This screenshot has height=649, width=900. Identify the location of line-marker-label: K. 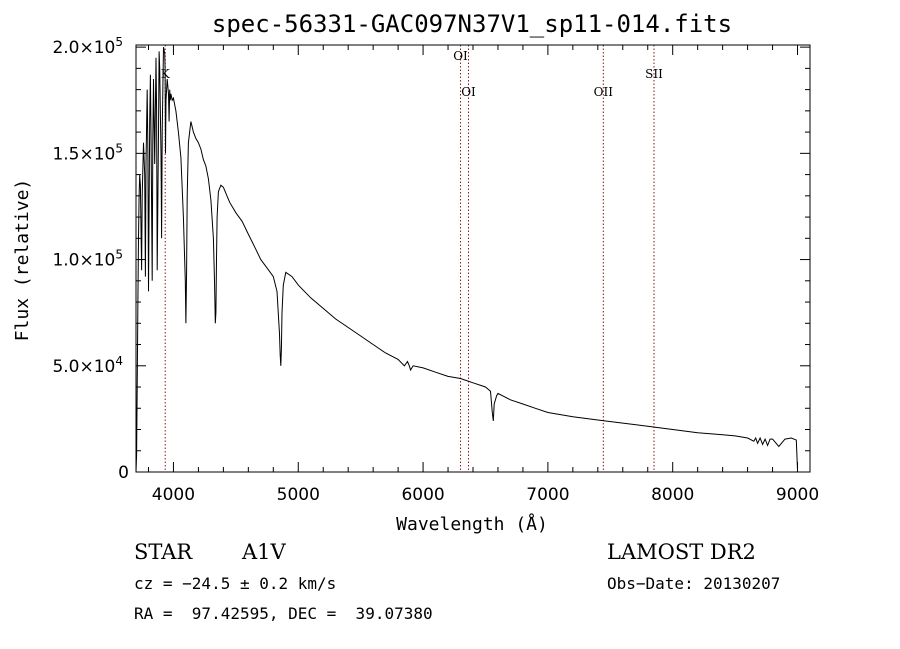
(166, 74).